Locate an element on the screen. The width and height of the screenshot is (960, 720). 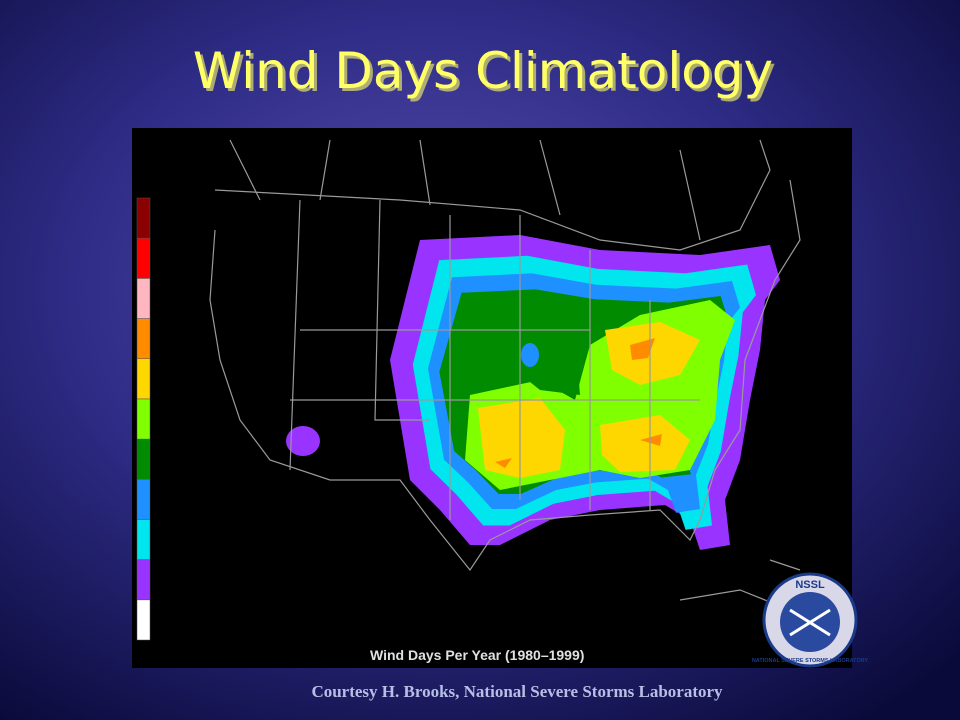
map-caption: Wind Days Per Year (1980–1999) is located at coordinates (477, 655).